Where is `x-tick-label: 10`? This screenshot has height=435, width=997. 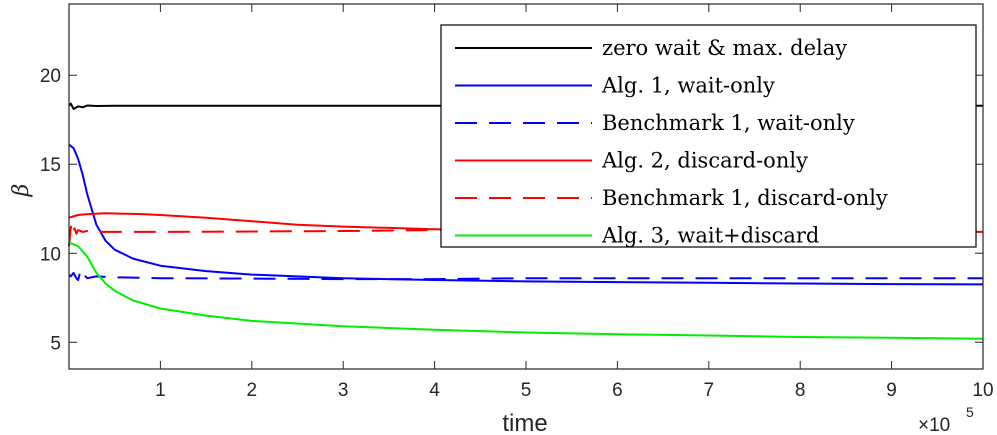 x-tick-label: 10 is located at coordinates (982, 390).